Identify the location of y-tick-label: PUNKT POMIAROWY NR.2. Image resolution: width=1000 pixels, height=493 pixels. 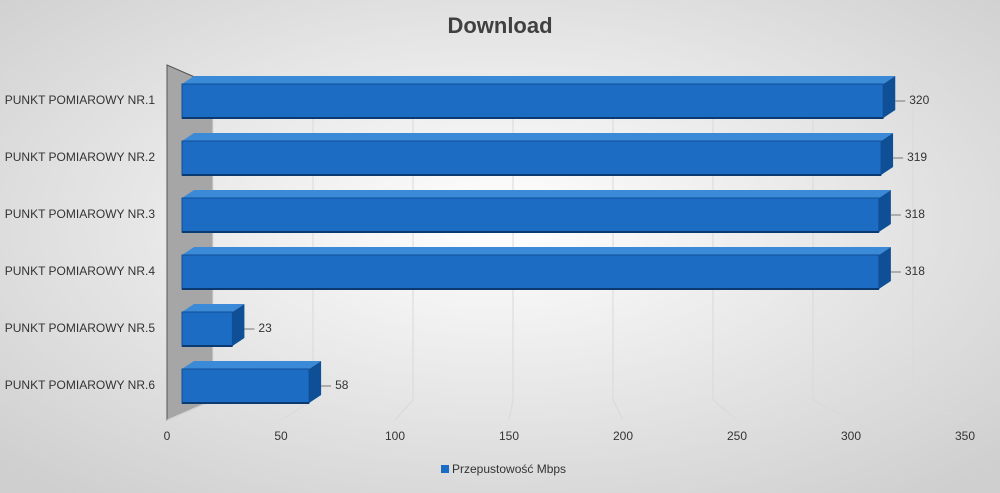
(80, 157).